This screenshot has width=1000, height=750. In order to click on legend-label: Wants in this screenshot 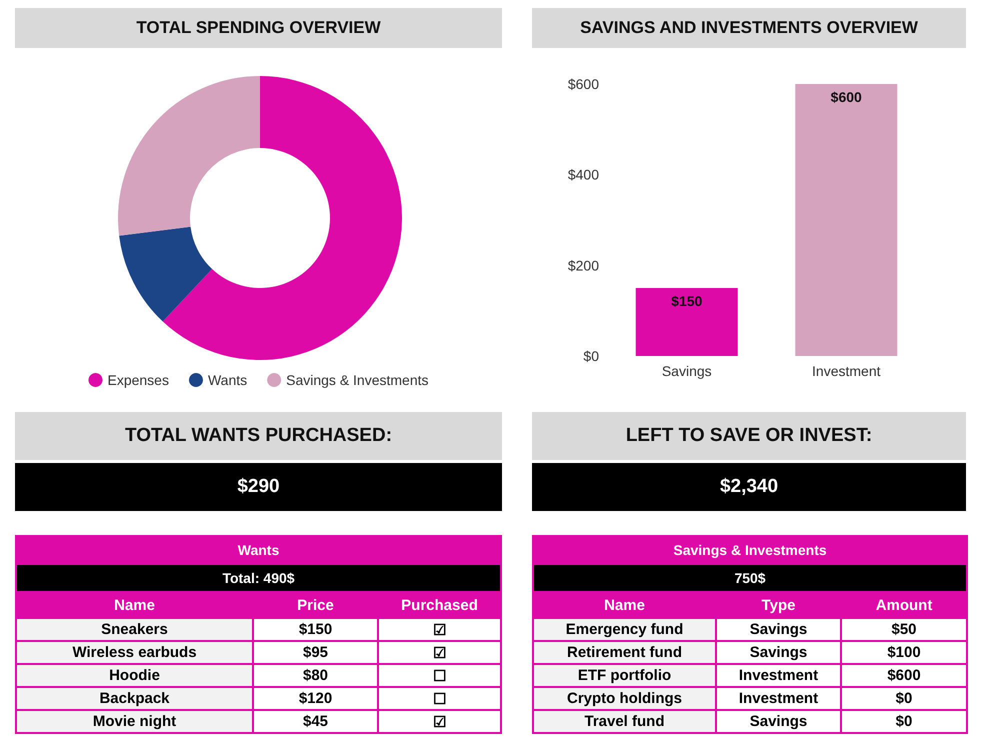, I will do `click(228, 380)`.